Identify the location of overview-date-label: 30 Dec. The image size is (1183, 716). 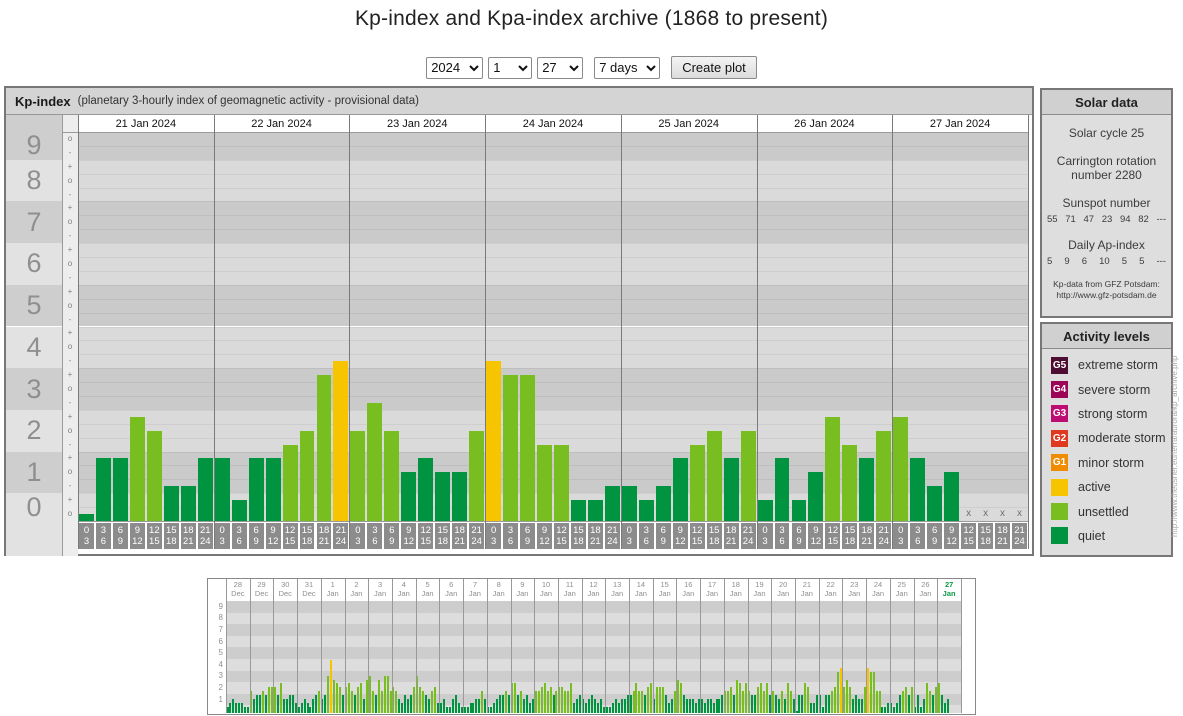
(285, 589).